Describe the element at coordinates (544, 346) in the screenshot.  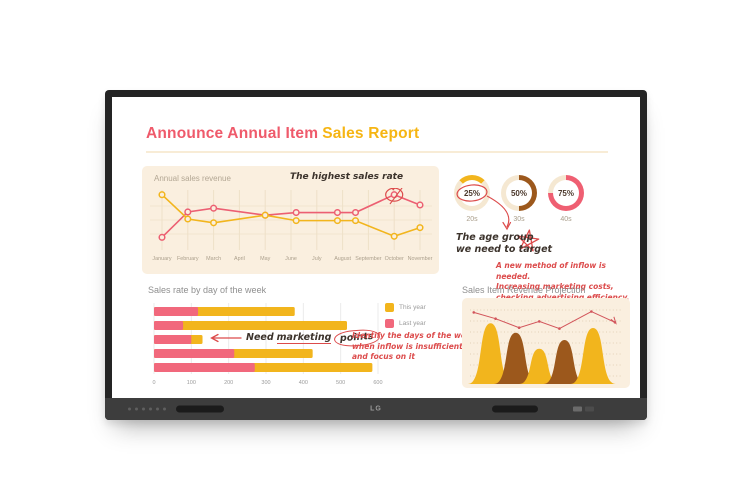
I see `projection-area-chart` at that location.